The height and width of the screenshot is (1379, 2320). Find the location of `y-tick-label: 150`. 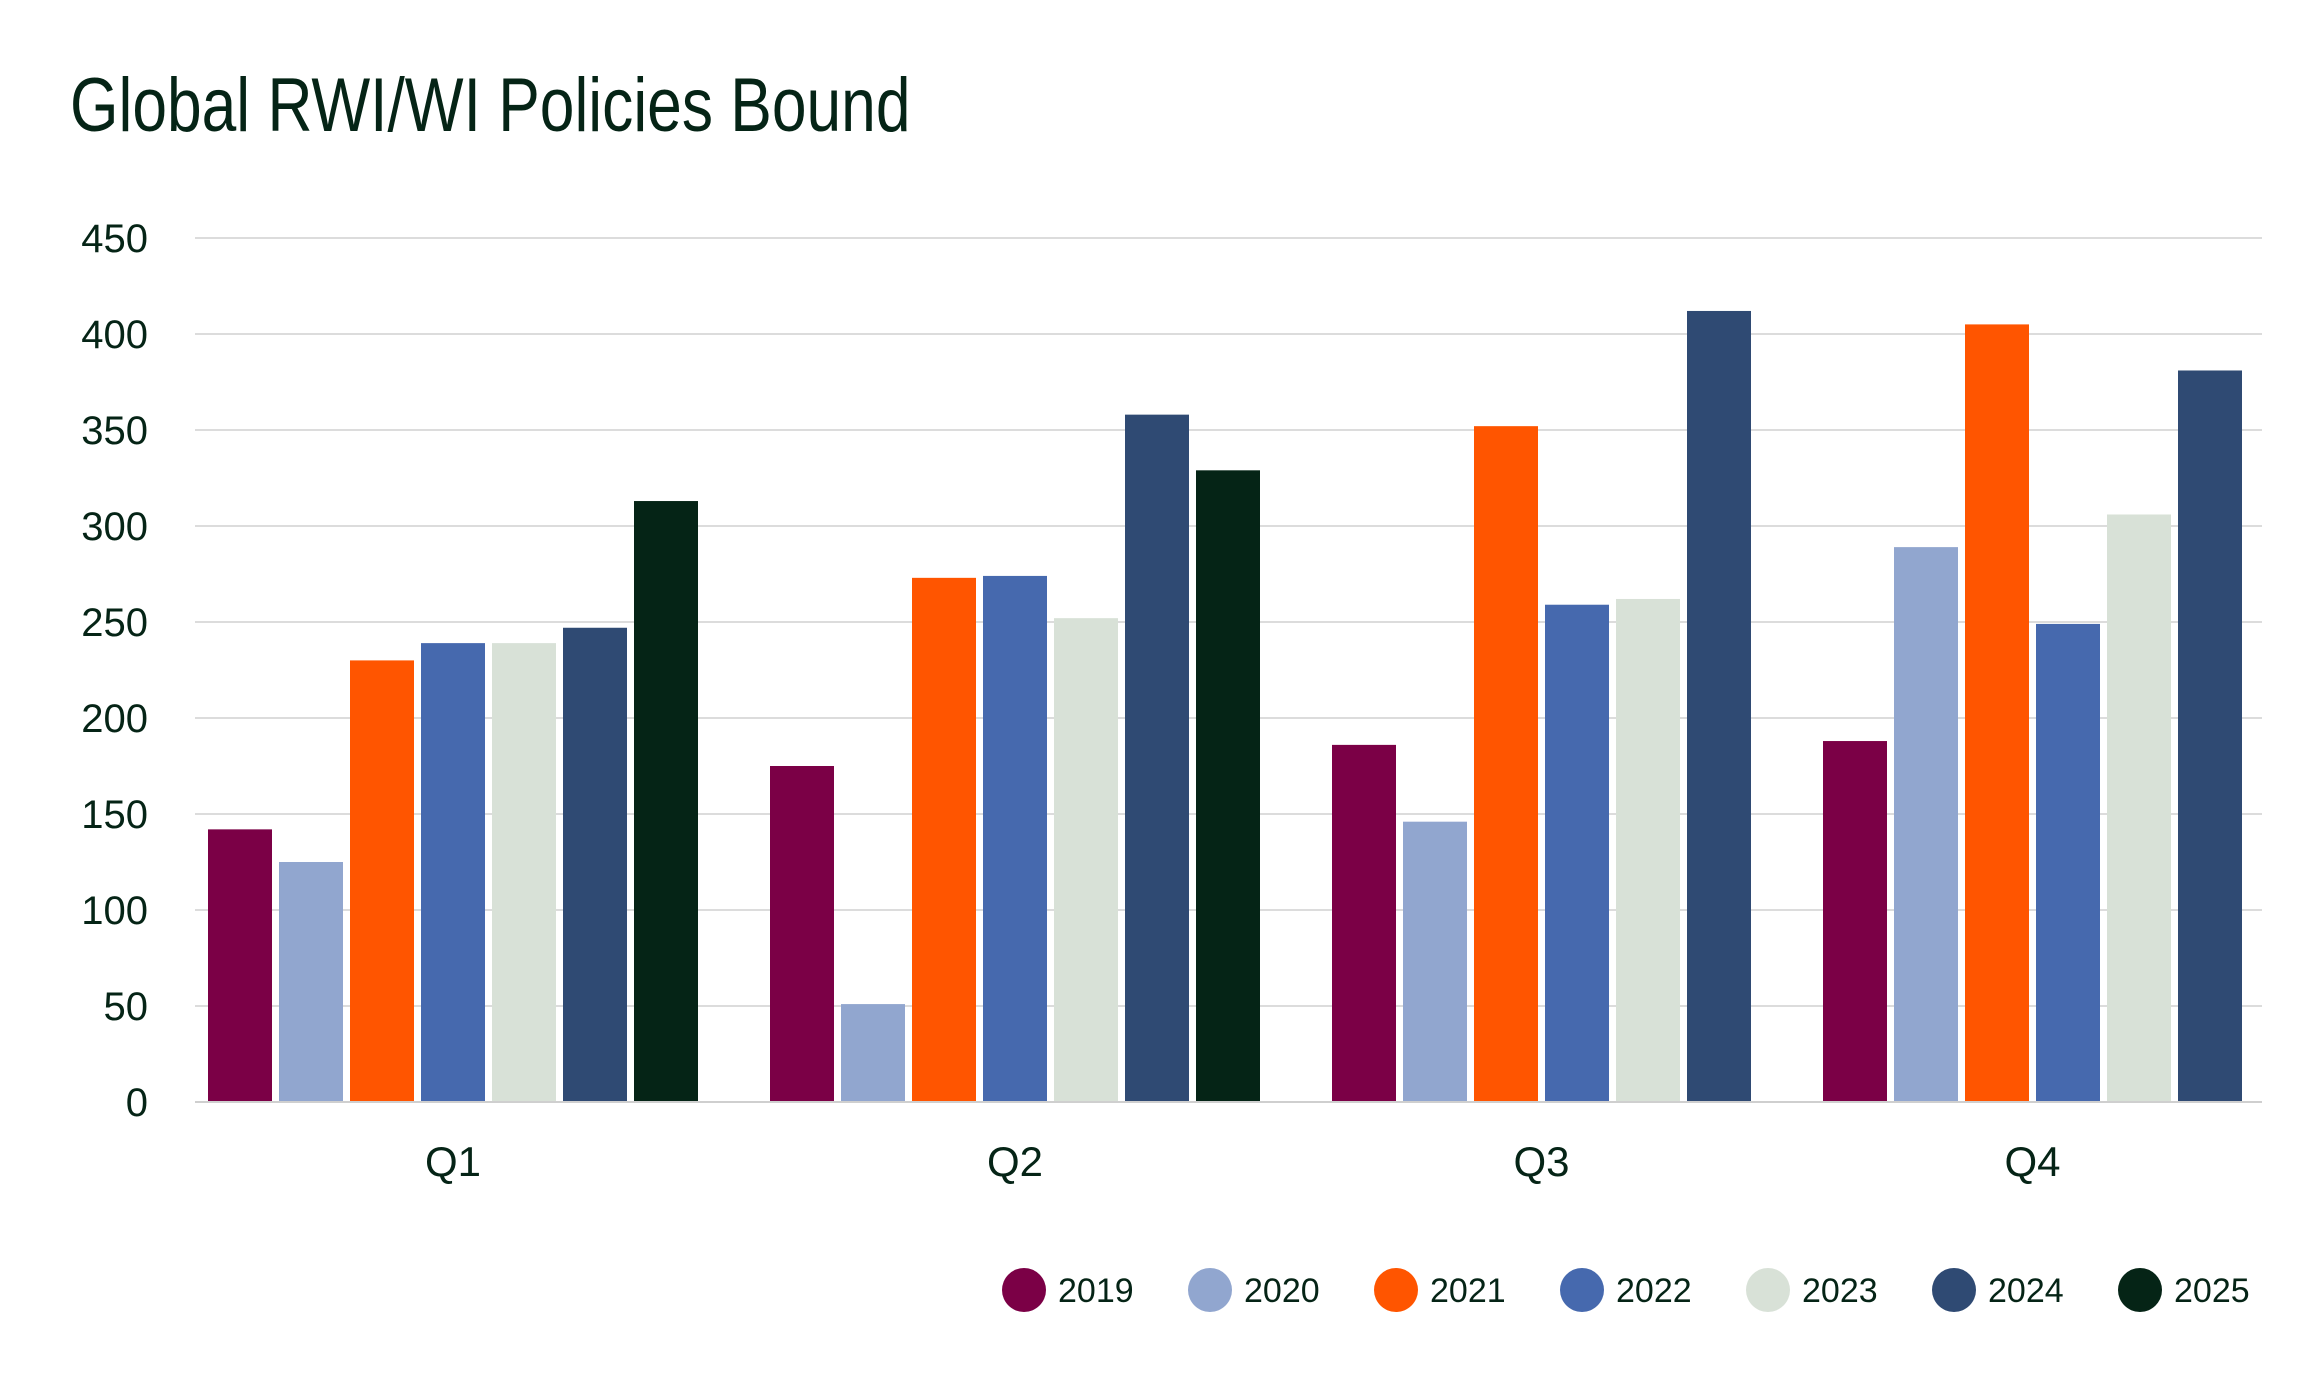

y-tick-label: 150 is located at coordinates (114, 815).